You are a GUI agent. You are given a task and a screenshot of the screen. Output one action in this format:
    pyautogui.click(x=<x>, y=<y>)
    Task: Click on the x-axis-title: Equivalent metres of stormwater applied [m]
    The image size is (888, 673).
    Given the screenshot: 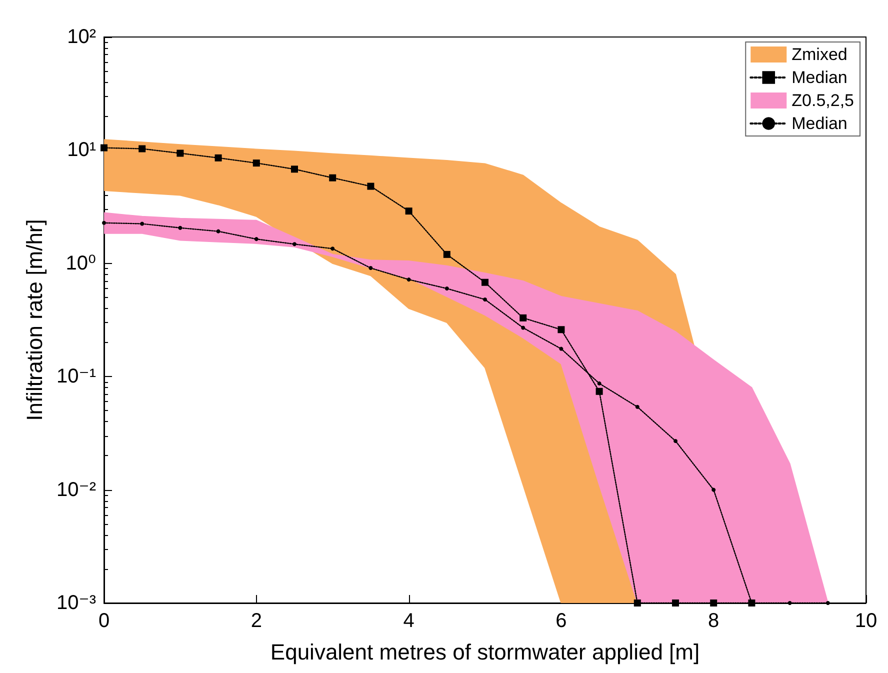 What is the action you would take?
    pyautogui.click(x=485, y=652)
    